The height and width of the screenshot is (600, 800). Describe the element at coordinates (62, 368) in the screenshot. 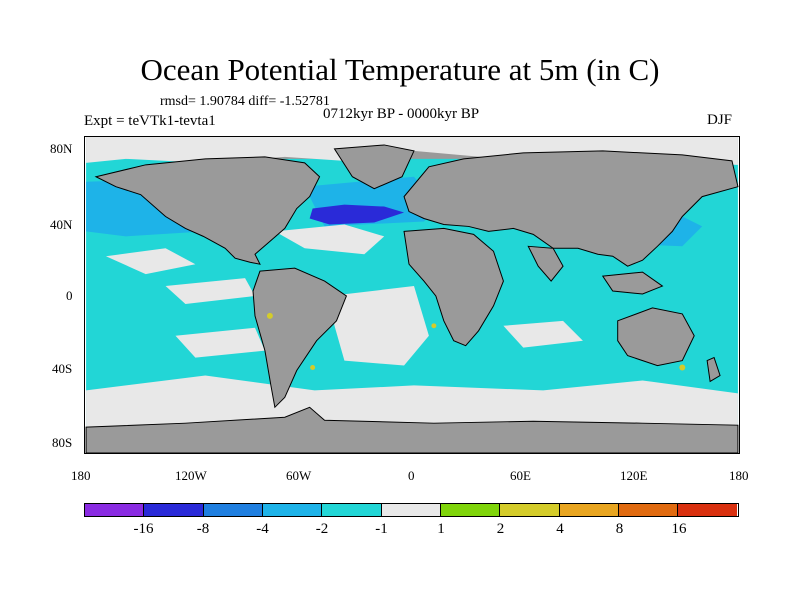

I see `lat-tick-40s: 40S` at that location.